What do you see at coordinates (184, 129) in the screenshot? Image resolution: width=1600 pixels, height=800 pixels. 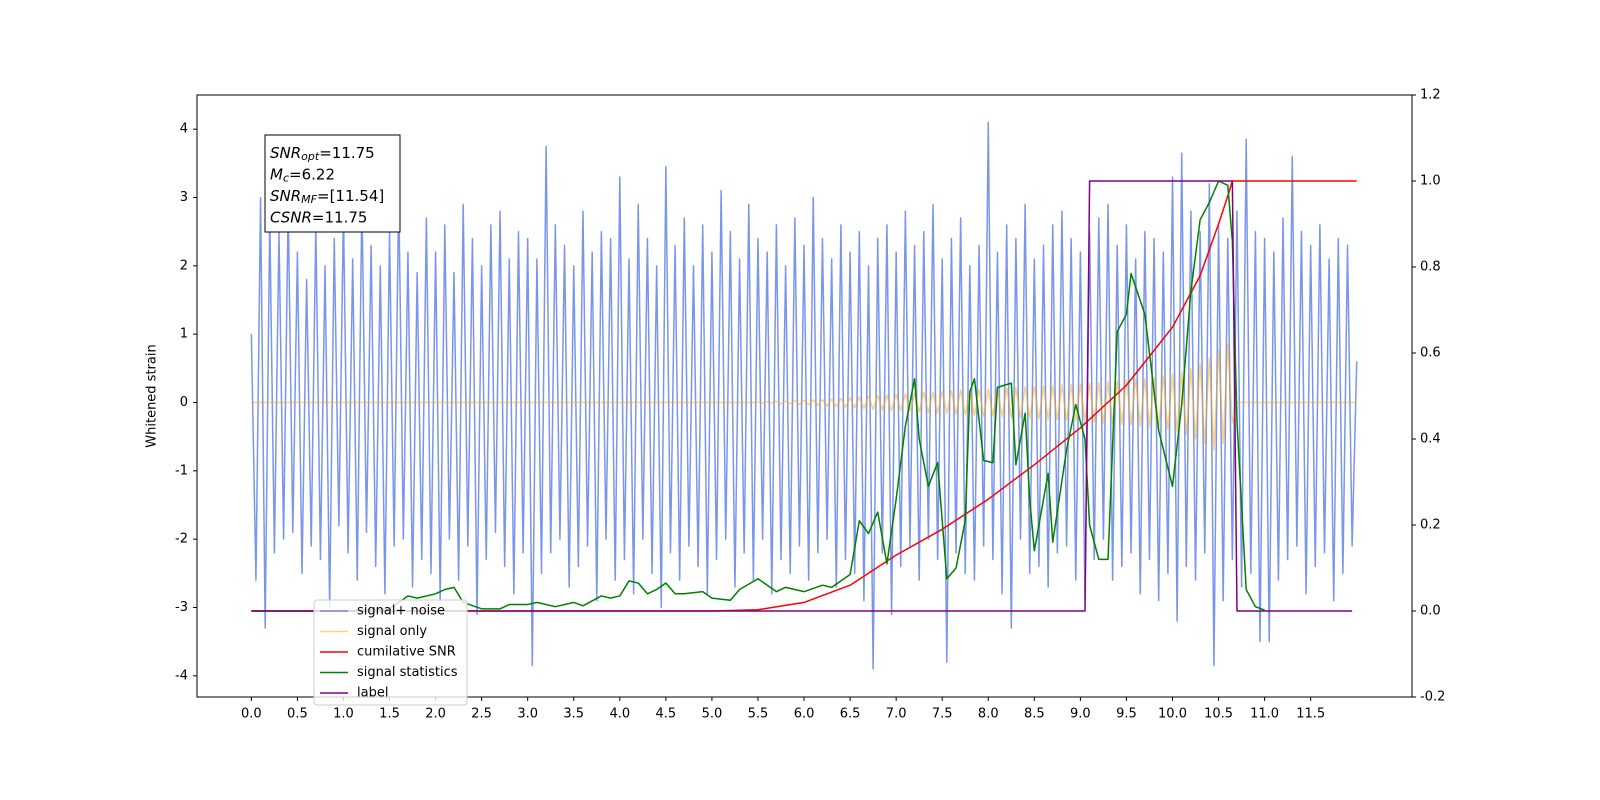 I see `y-tick-label: 4` at bounding box center [184, 129].